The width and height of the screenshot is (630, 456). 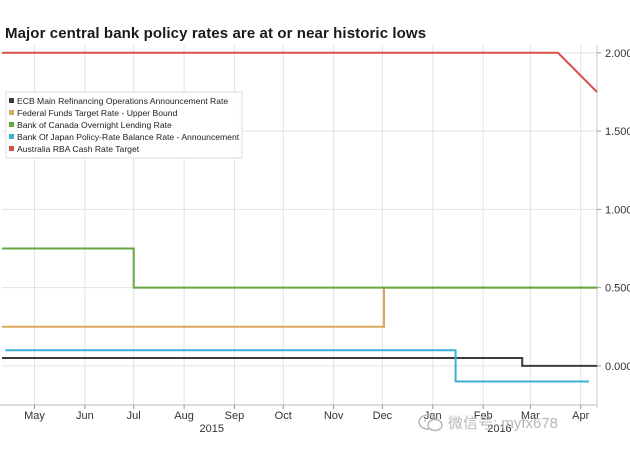 I want to click on x-tick-label: Dec, so click(x=383, y=416).